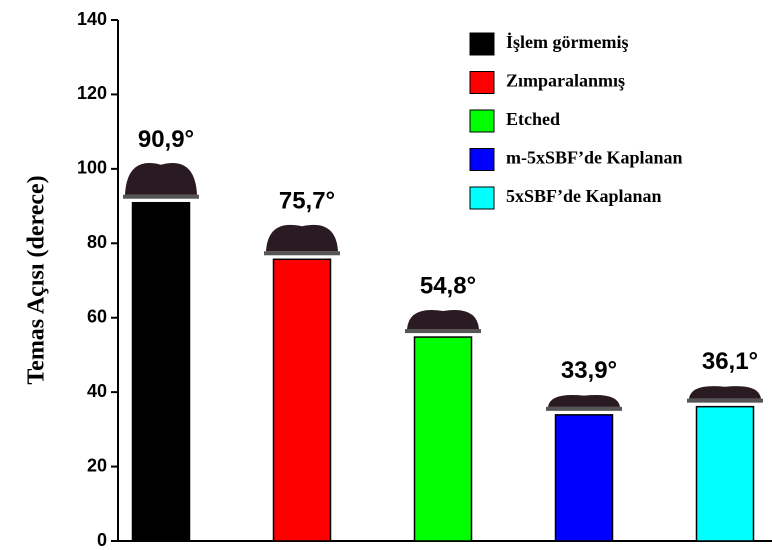 This screenshot has height=550, width=772. Describe the element at coordinates (97, 316) in the screenshot. I see `y-tick-label: 60` at that location.